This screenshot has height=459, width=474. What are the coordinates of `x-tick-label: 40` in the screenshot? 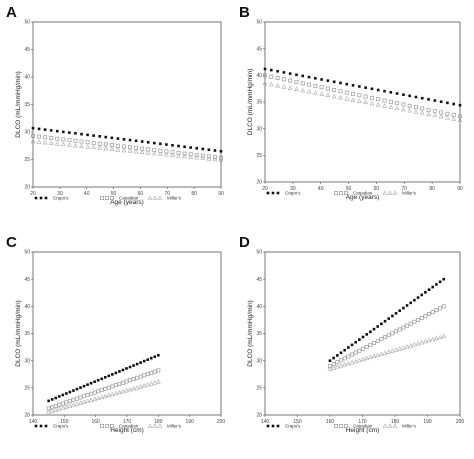 It's located at (321, 189).